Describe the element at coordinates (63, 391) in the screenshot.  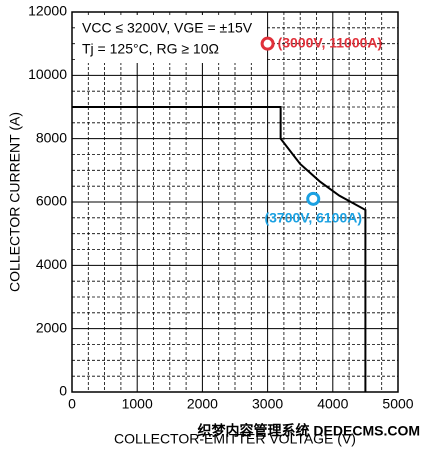
I see `y-tick-label: 0` at that location.